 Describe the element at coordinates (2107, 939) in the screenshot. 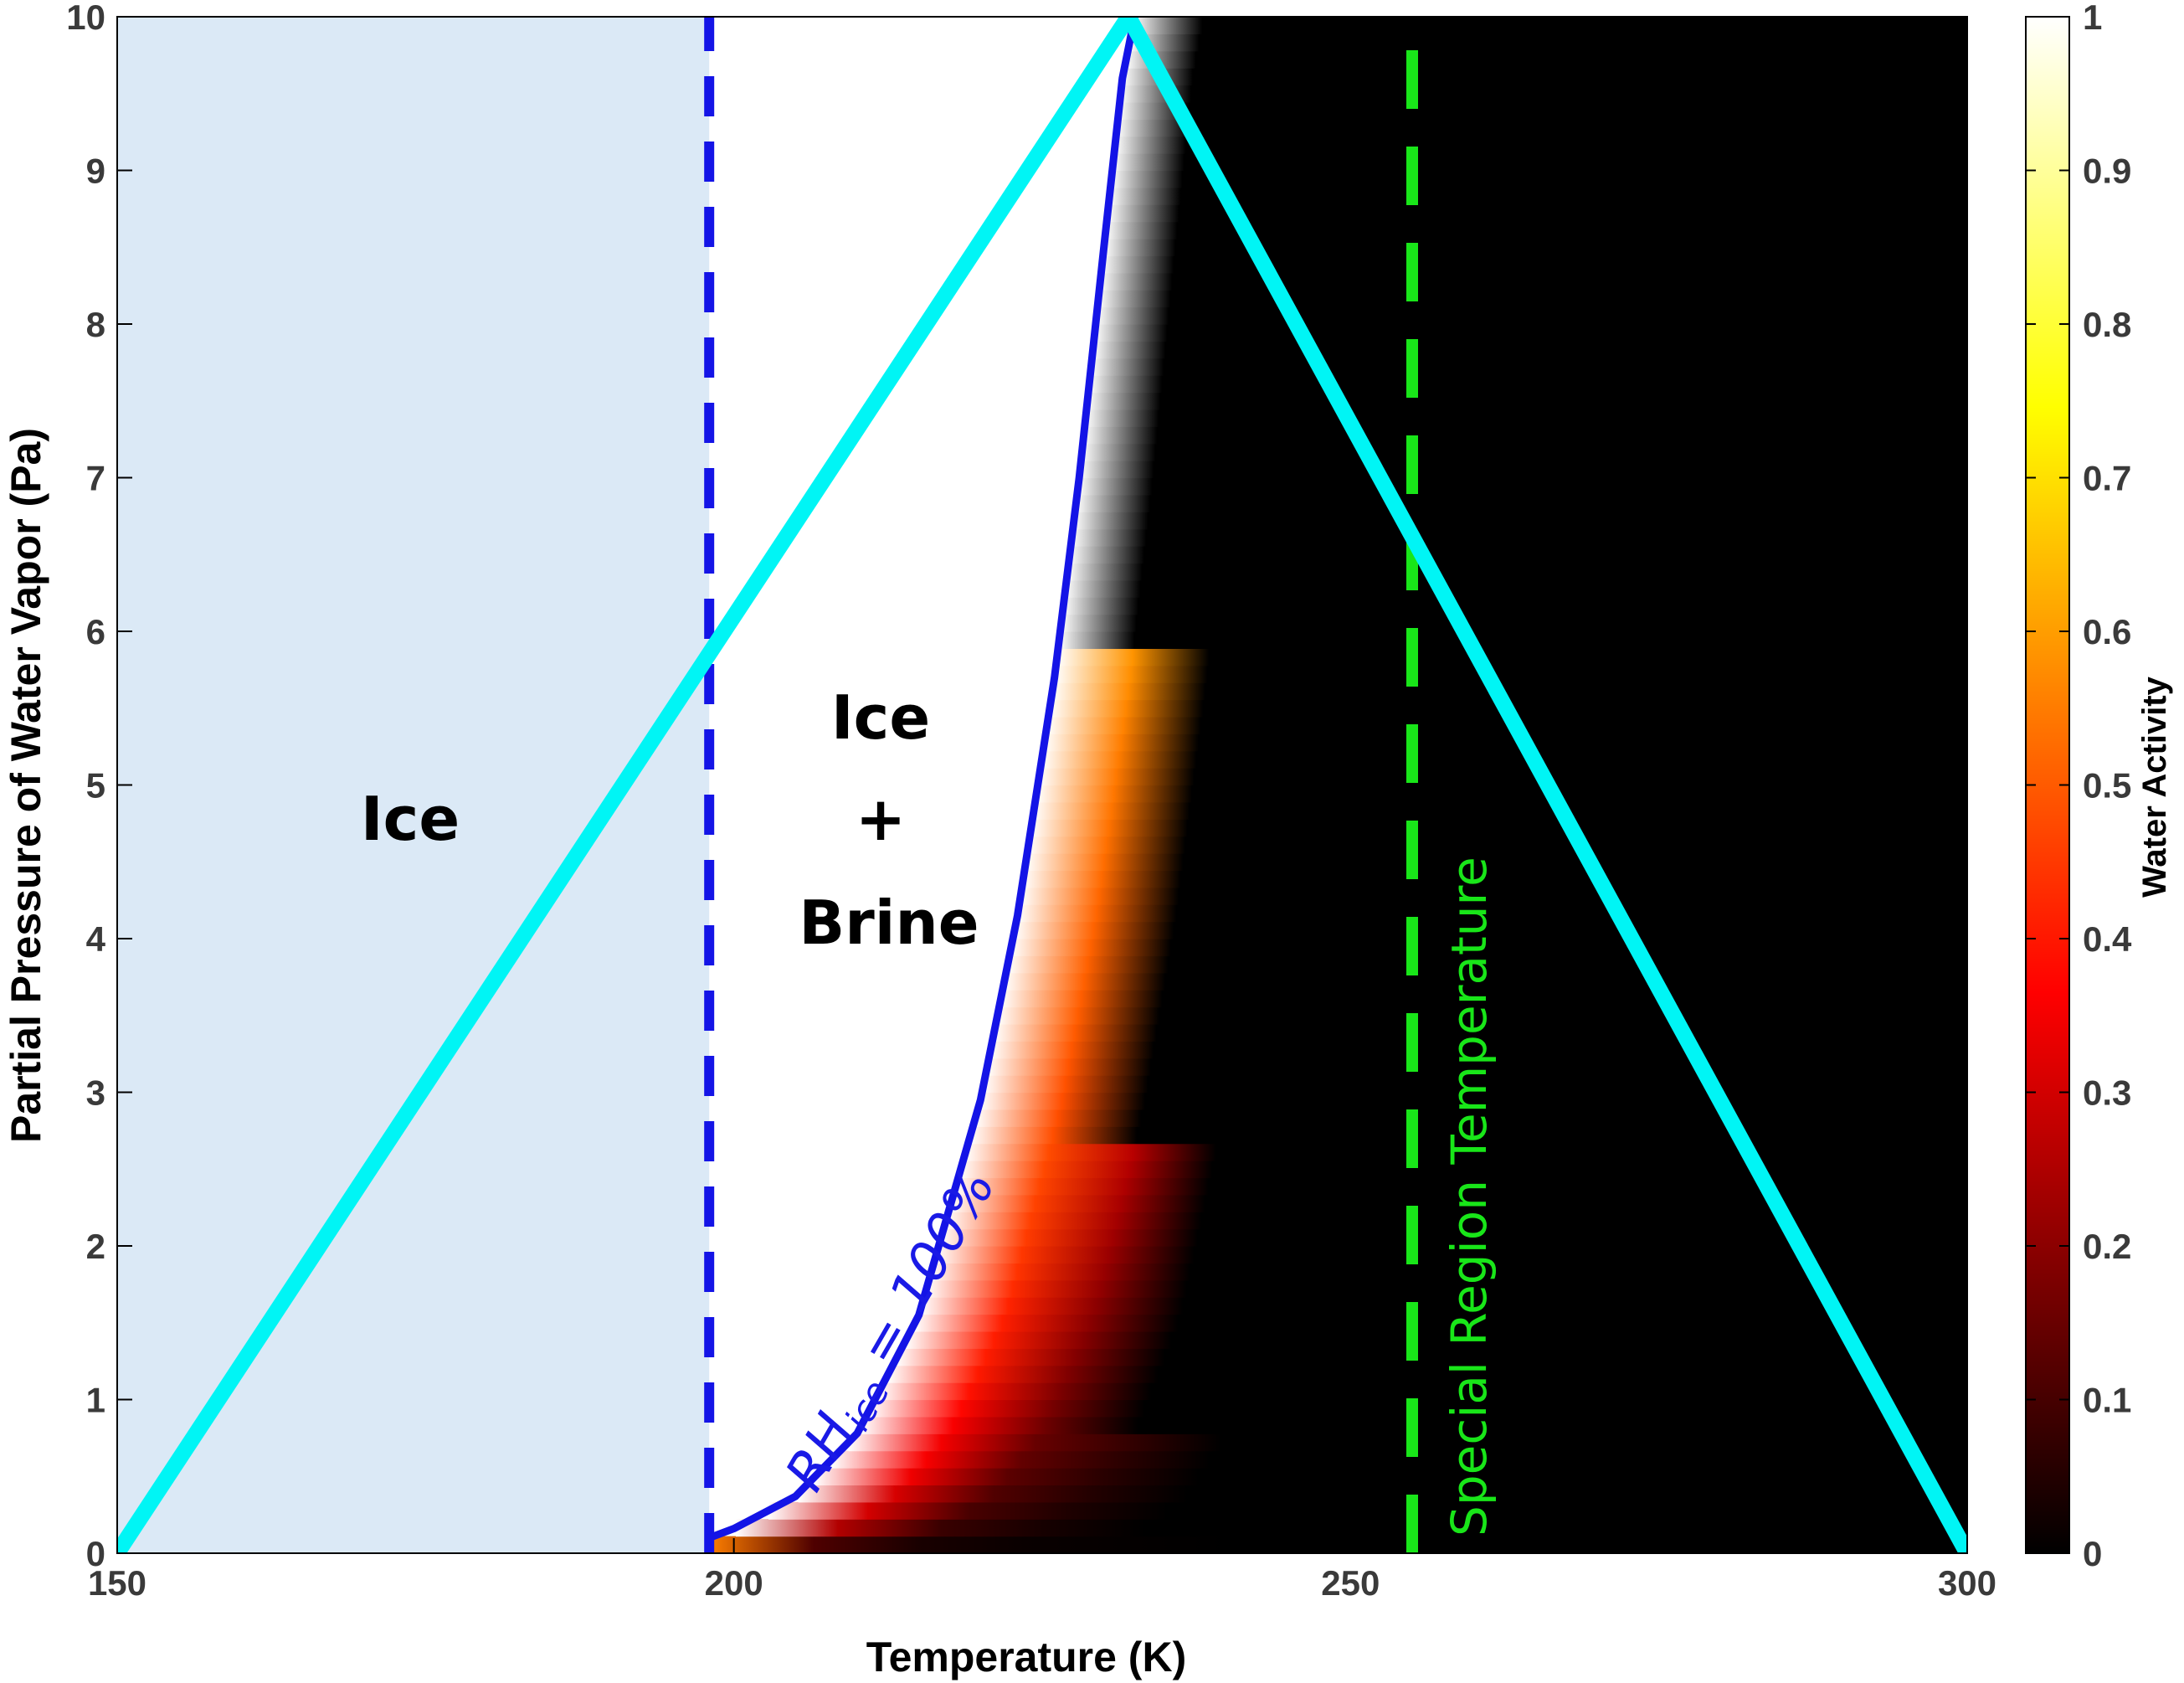

I see `colorbar-tick-label: 0.4` at that location.